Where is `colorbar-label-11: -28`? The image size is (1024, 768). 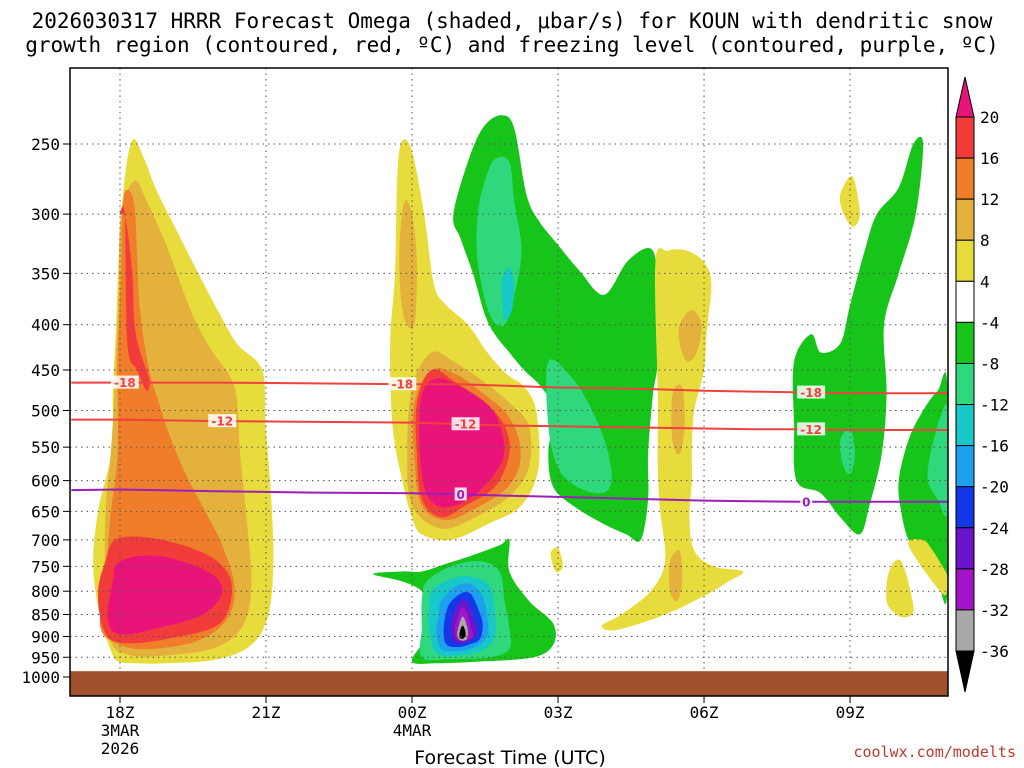
colorbar-label-11: -28 is located at coordinates (994, 569).